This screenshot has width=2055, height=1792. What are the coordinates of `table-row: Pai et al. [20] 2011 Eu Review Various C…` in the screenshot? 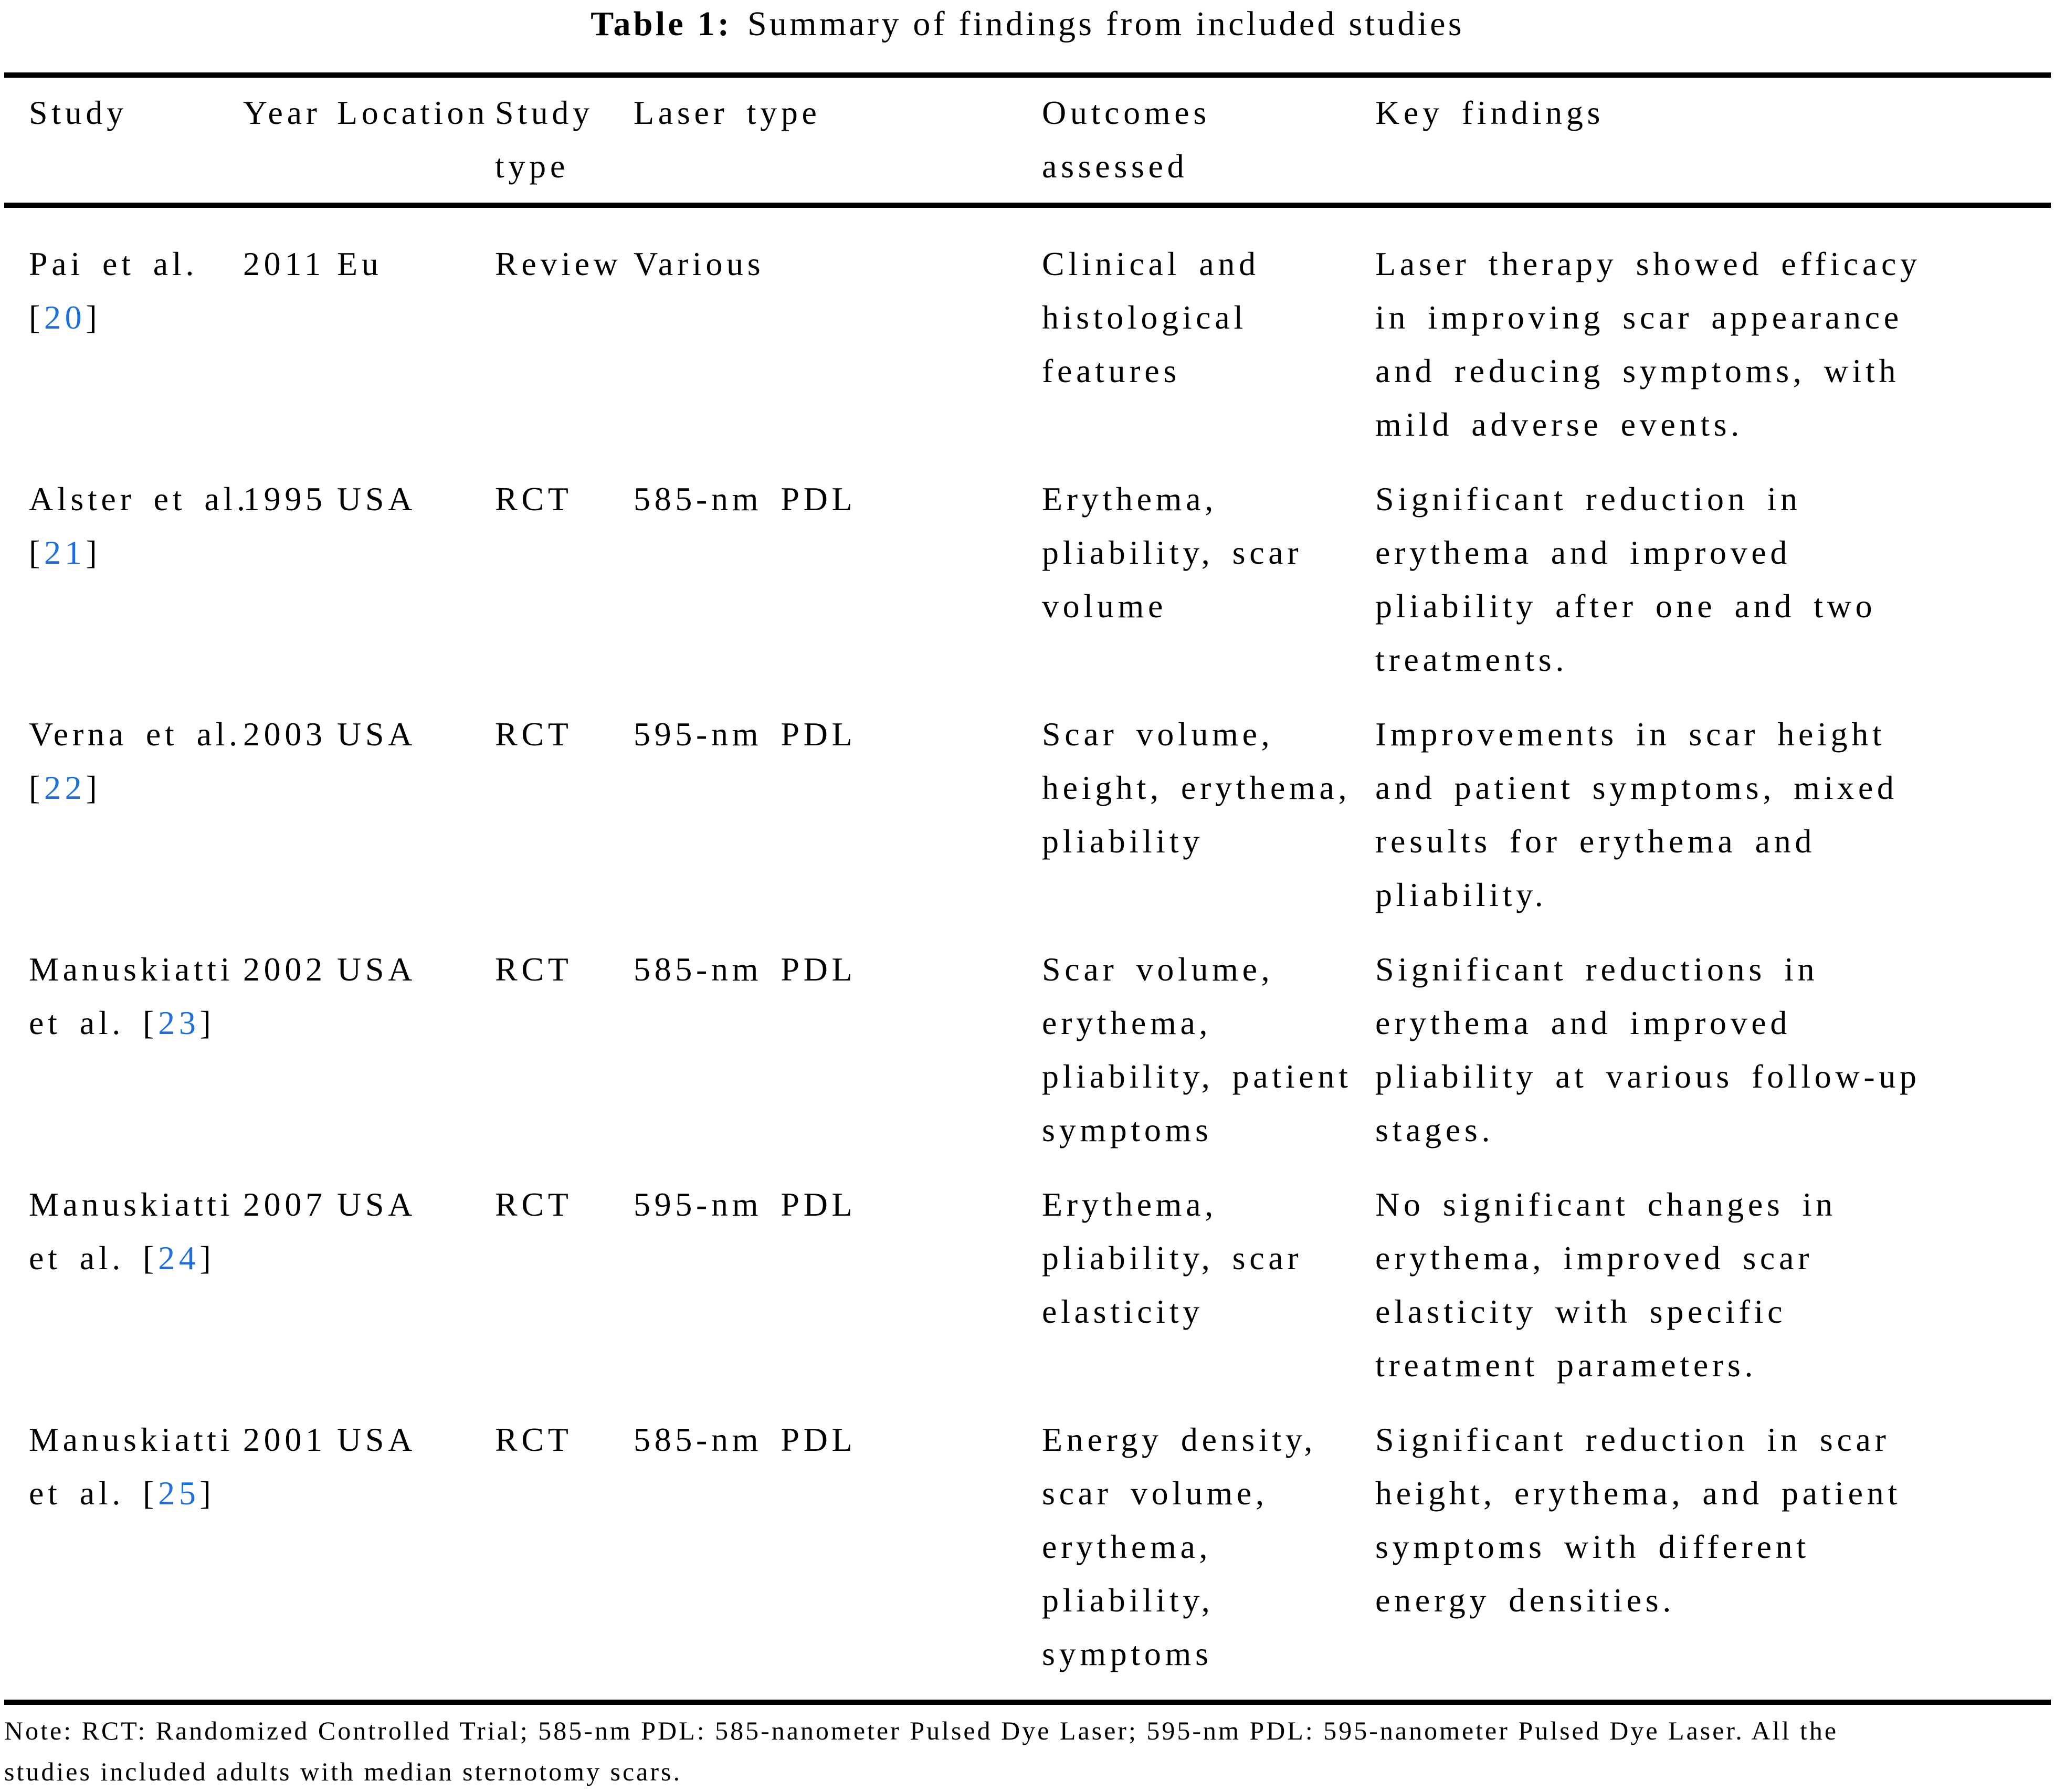 It's located at (1038, 344).